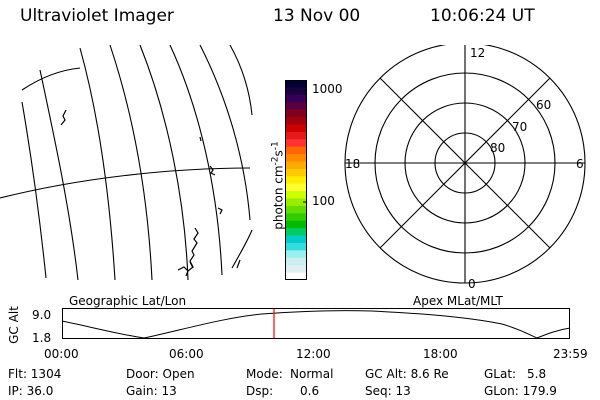  What do you see at coordinates (458, 301) in the screenshot?
I see `apex-panel-label: Apex MLat/MLT` at bounding box center [458, 301].